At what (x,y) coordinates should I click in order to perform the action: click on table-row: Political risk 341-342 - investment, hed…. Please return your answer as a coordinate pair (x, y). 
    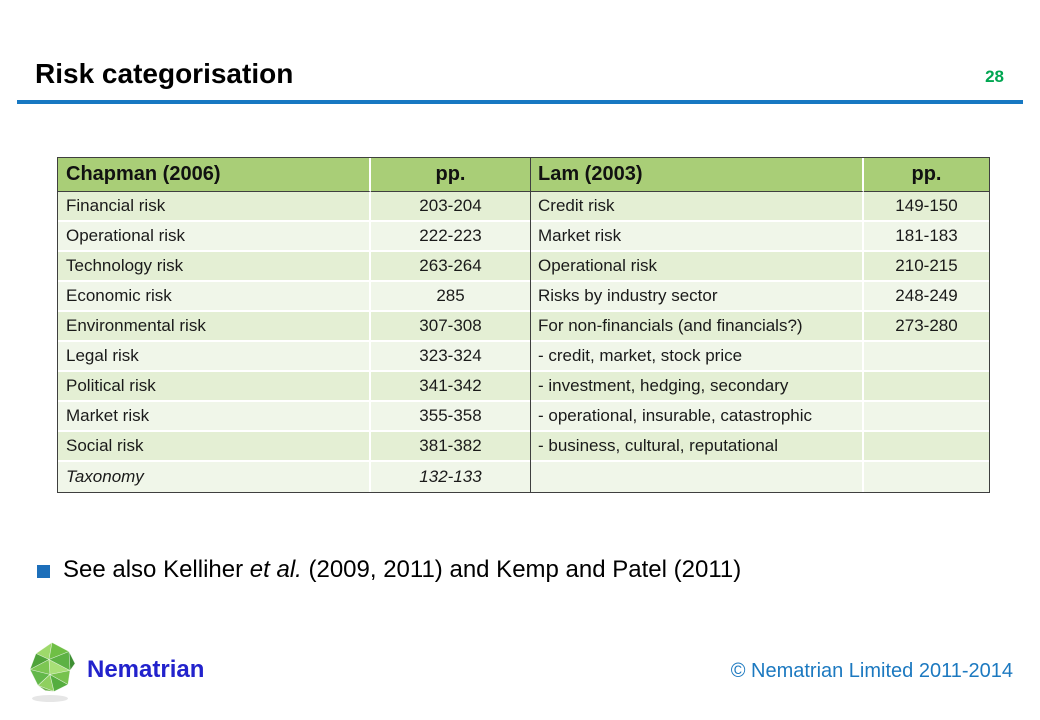
    Looking at the image, I should click on (523, 387).